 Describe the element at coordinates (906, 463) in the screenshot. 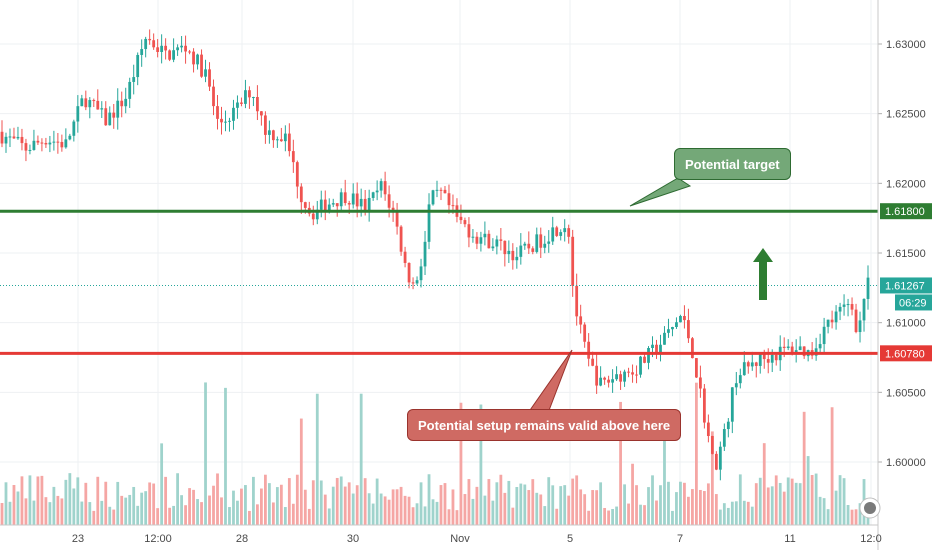

I see `price-tick-label: 1.60000` at that location.